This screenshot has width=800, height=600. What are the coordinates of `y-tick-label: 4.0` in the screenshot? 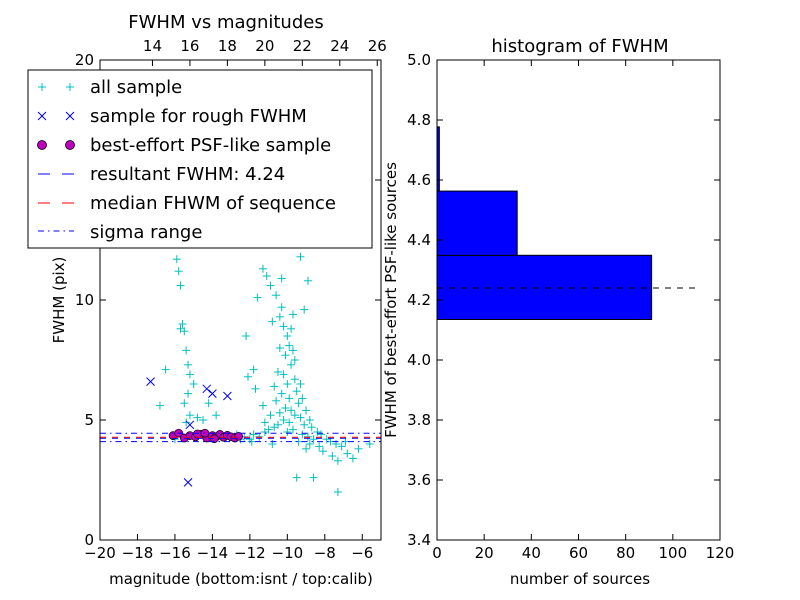 It's located at (419, 360).